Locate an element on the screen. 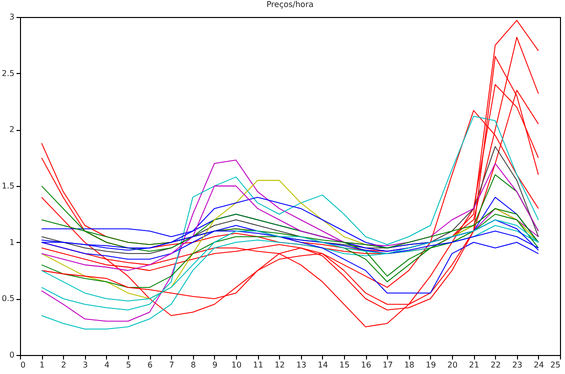  x-tick-label: 7 is located at coordinates (171, 365).